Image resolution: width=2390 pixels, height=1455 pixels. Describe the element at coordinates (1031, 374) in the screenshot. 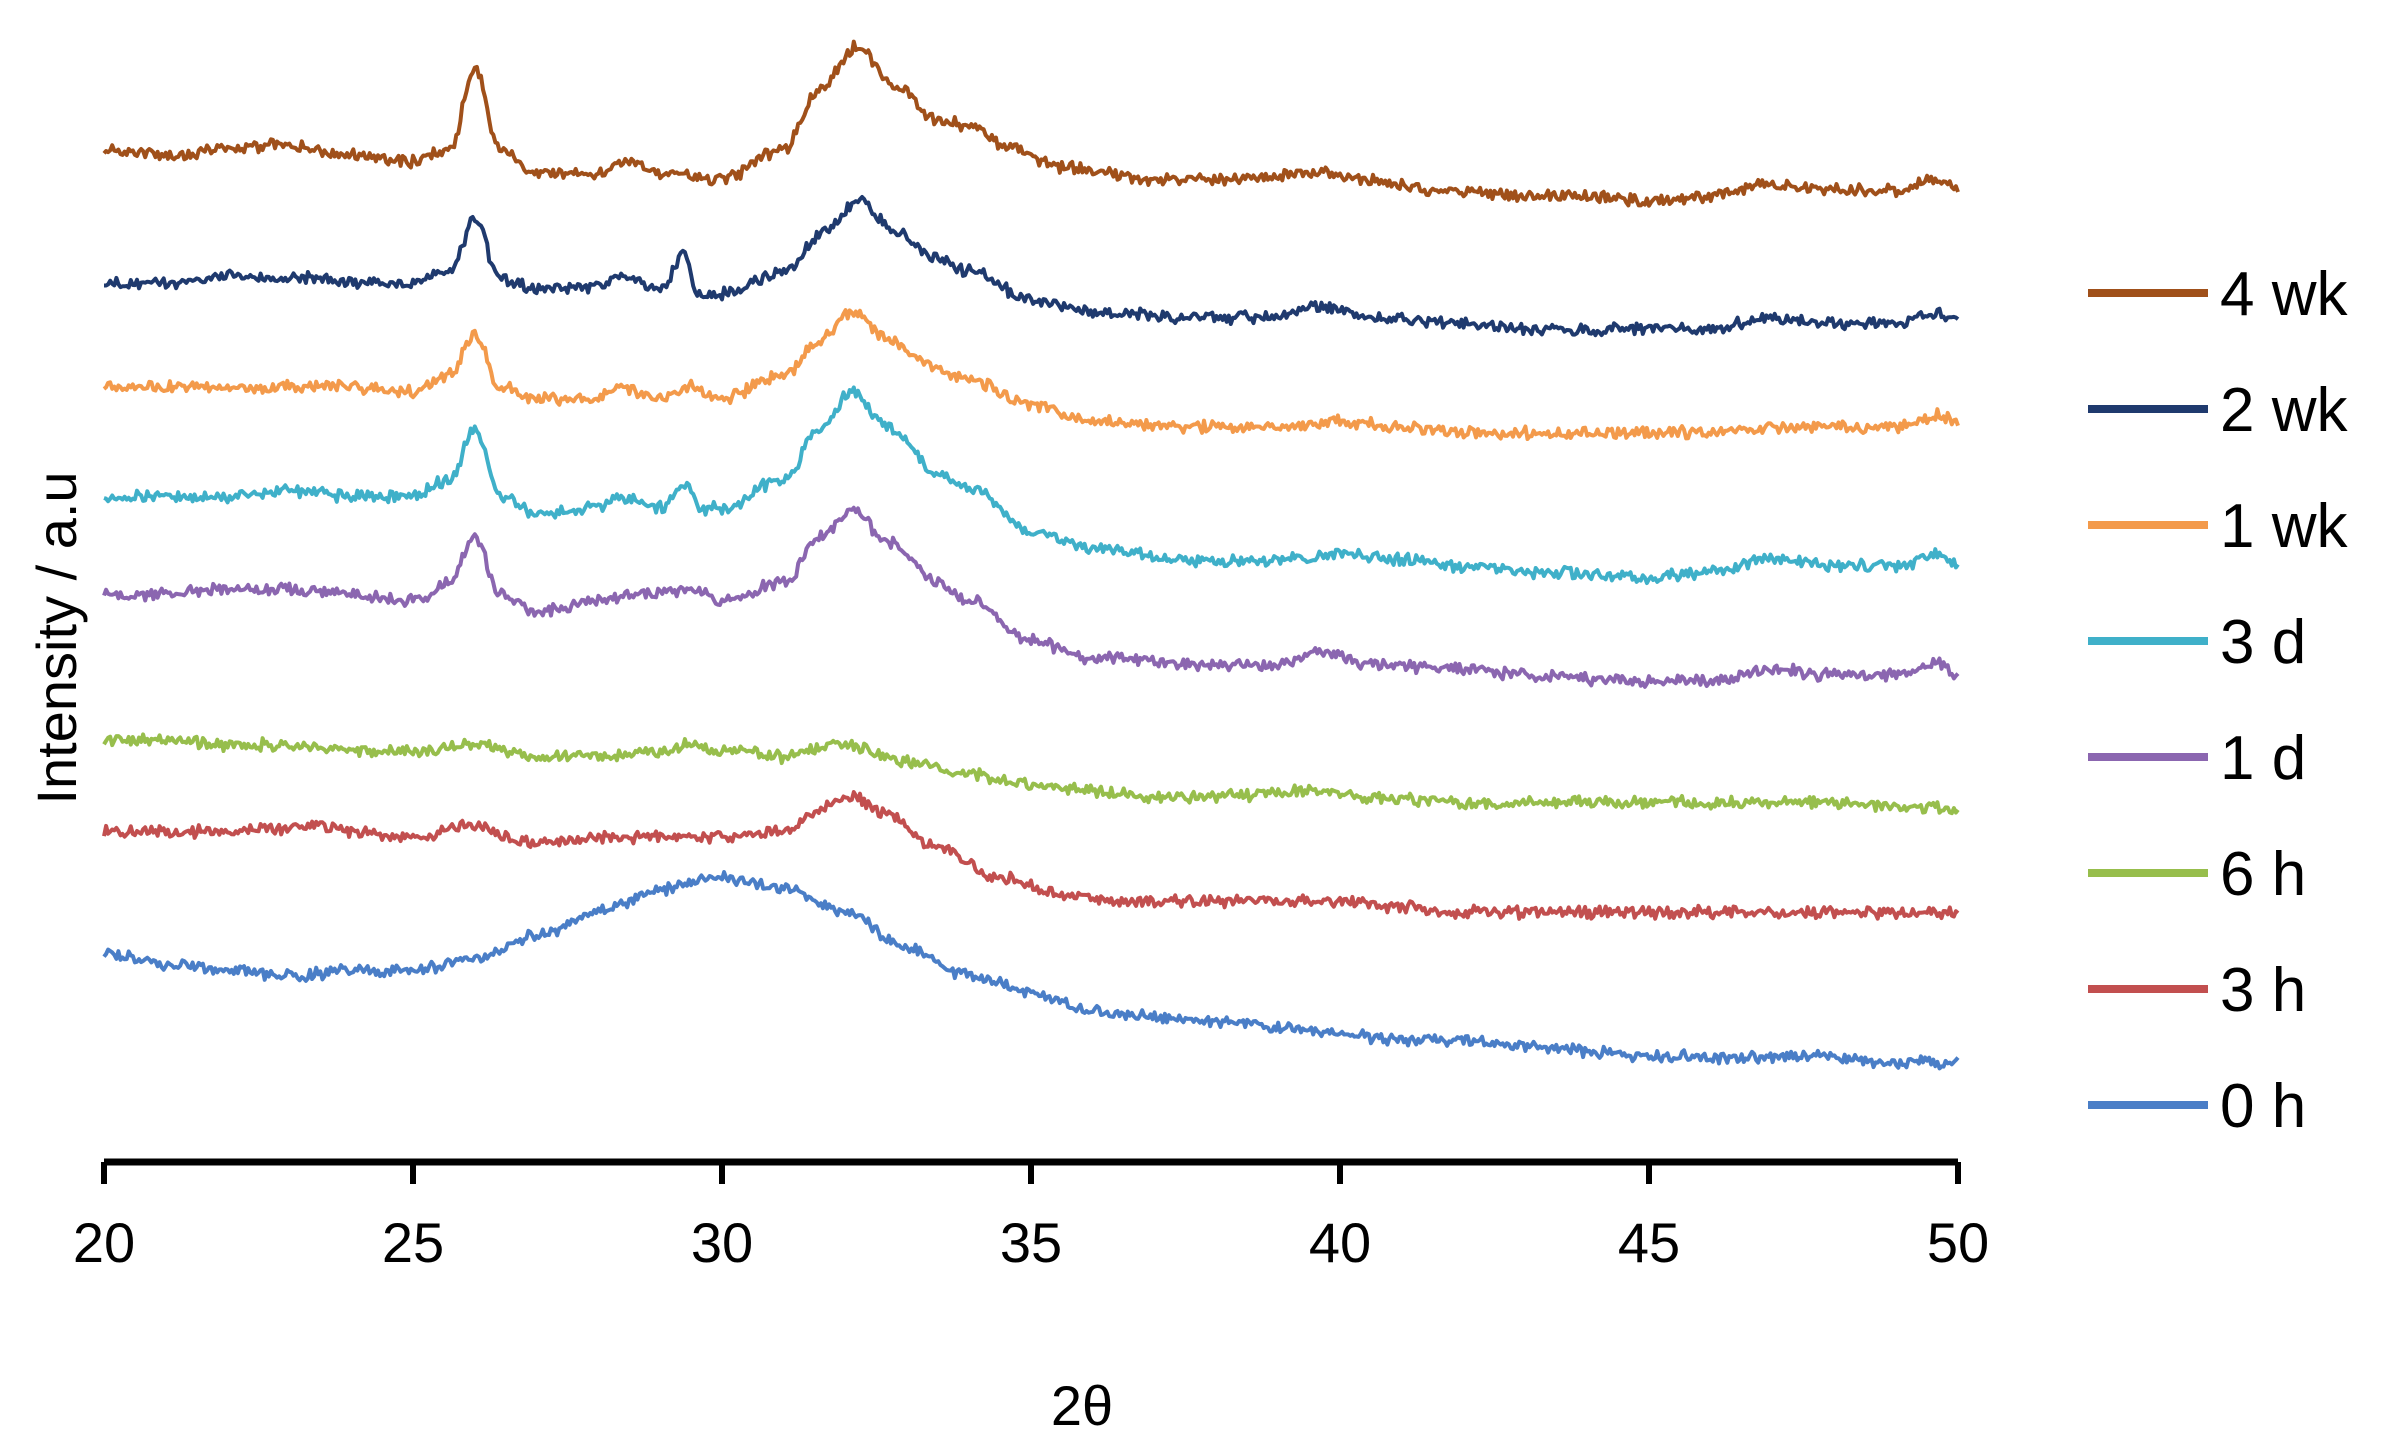

I see `series-line-1-wk` at that location.